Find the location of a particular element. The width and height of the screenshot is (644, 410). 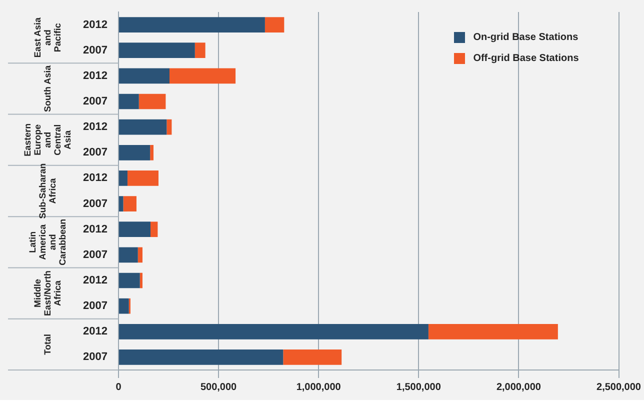

x-tick-label: 1,000,000 is located at coordinates (319, 387).